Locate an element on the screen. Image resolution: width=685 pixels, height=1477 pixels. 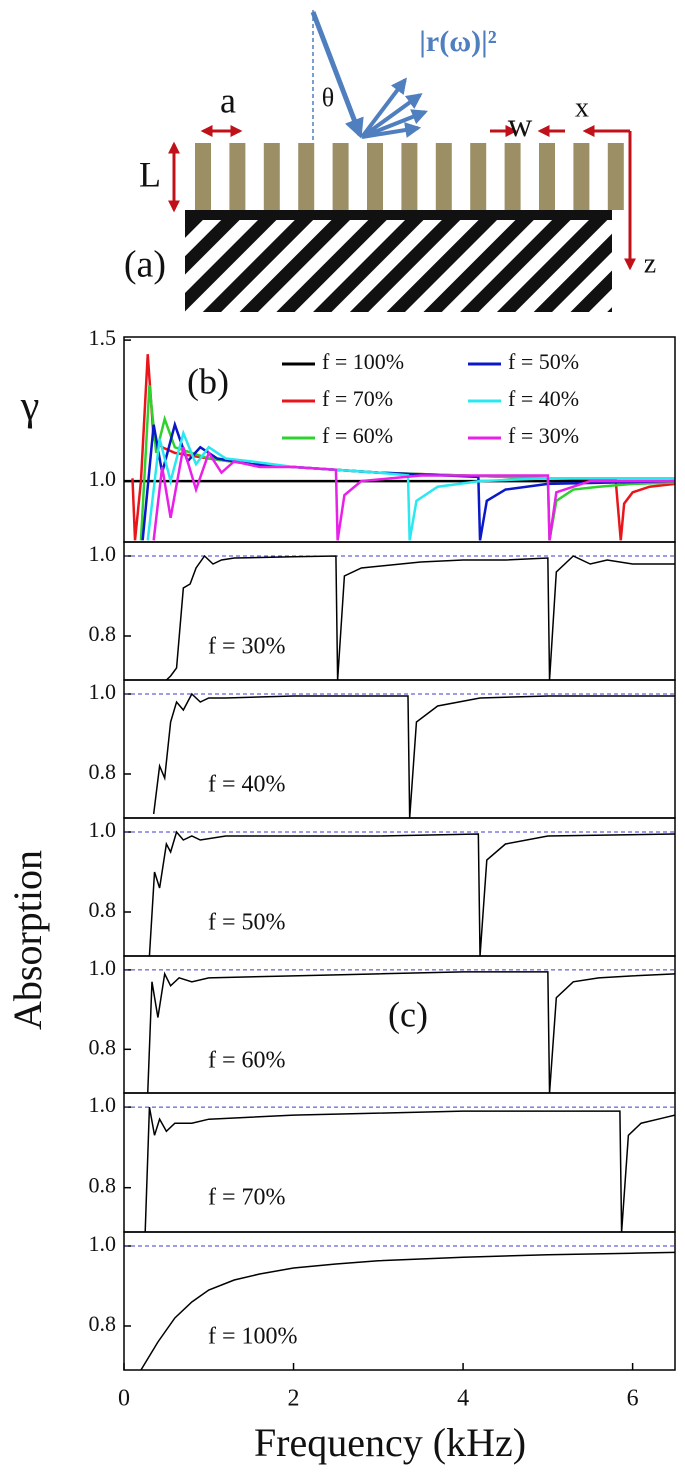
reflectance-label: |r(ω)|² is located at coordinates (457, 41).